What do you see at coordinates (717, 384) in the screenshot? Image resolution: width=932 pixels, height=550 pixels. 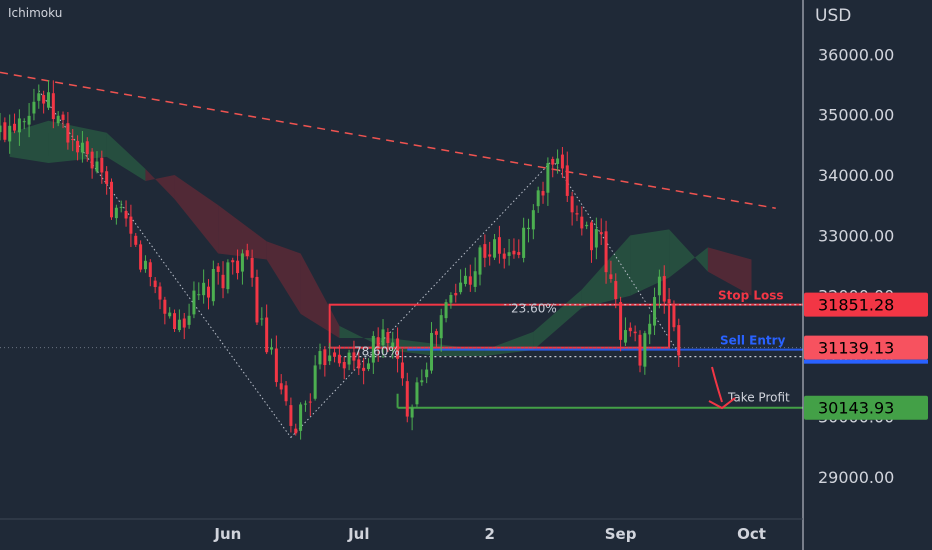 I see `down-arrow-icon` at bounding box center [717, 384].